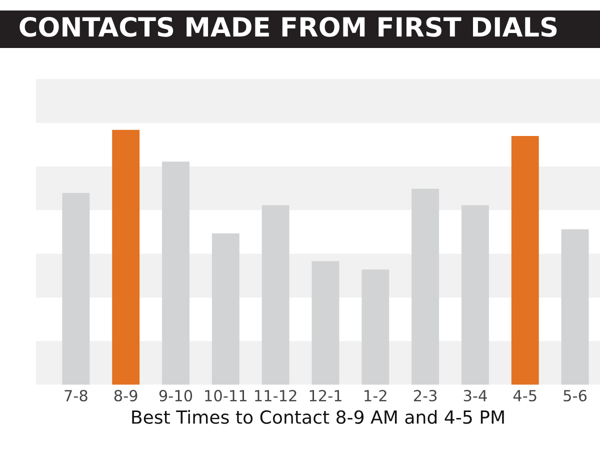  What do you see at coordinates (524, 396) in the screenshot?
I see `x-tick-label: 4-5` at bounding box center [524, 396].